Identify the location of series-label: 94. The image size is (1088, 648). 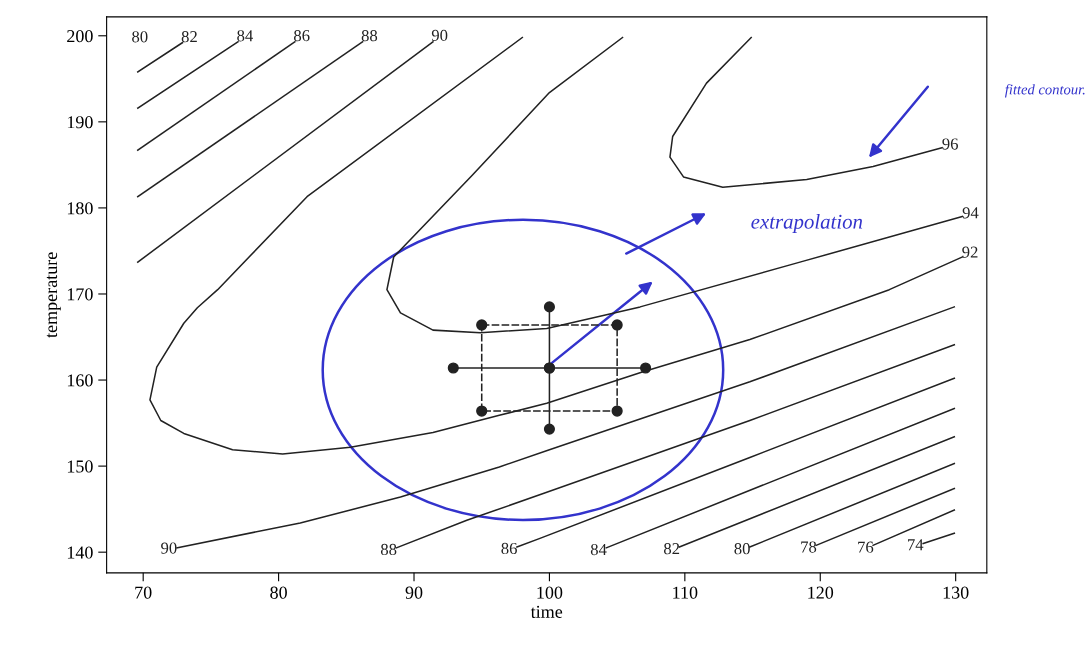
(970, 213).